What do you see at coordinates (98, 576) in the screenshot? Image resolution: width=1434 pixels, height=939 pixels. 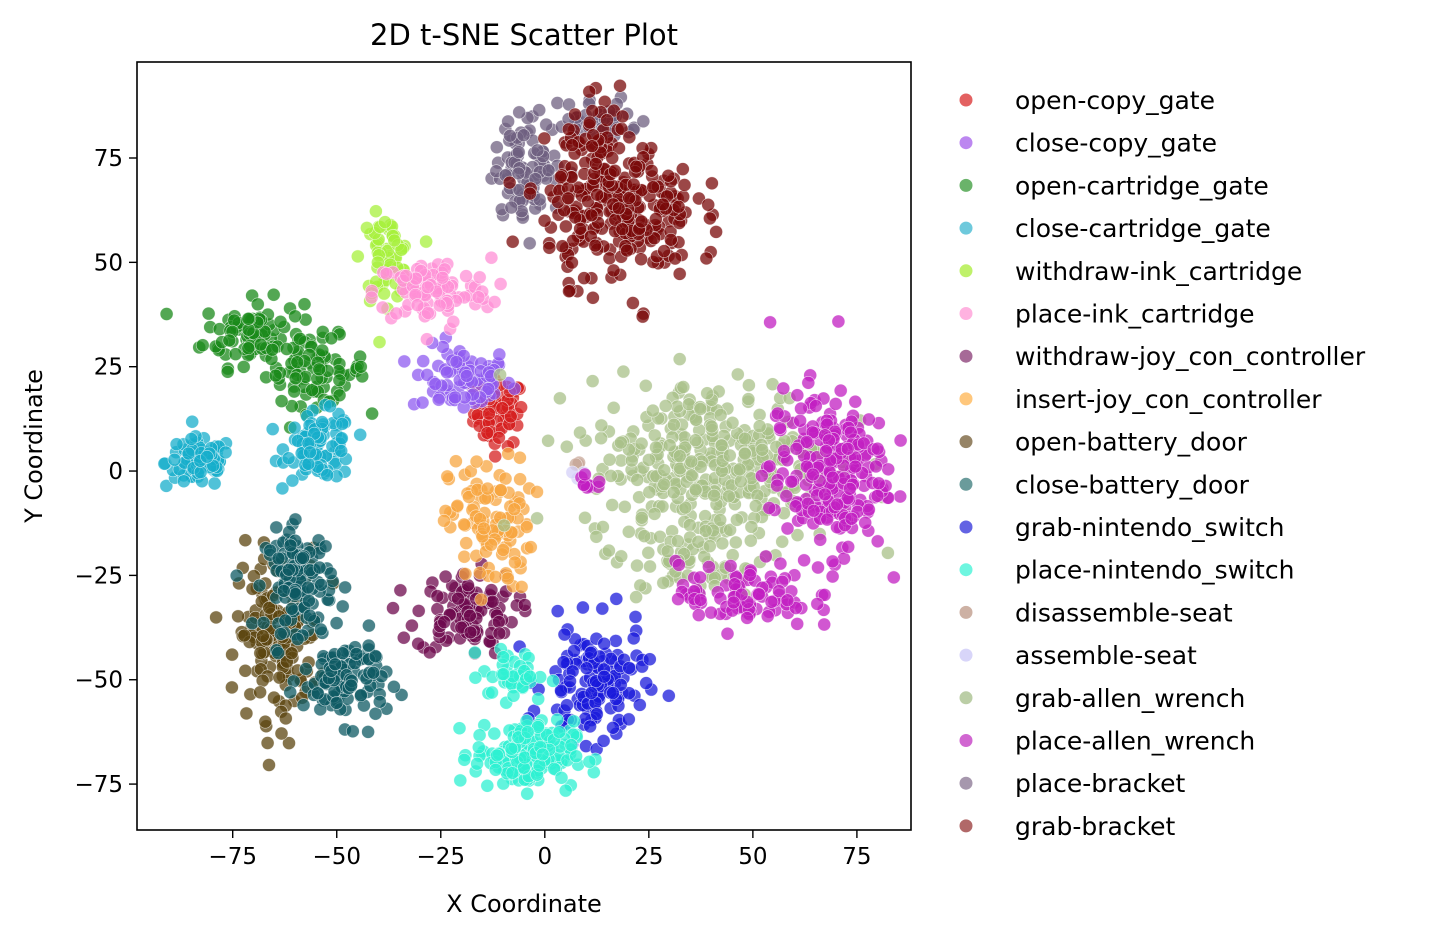 I see `y-tick-label: −25` at bounding box center [98, 576].